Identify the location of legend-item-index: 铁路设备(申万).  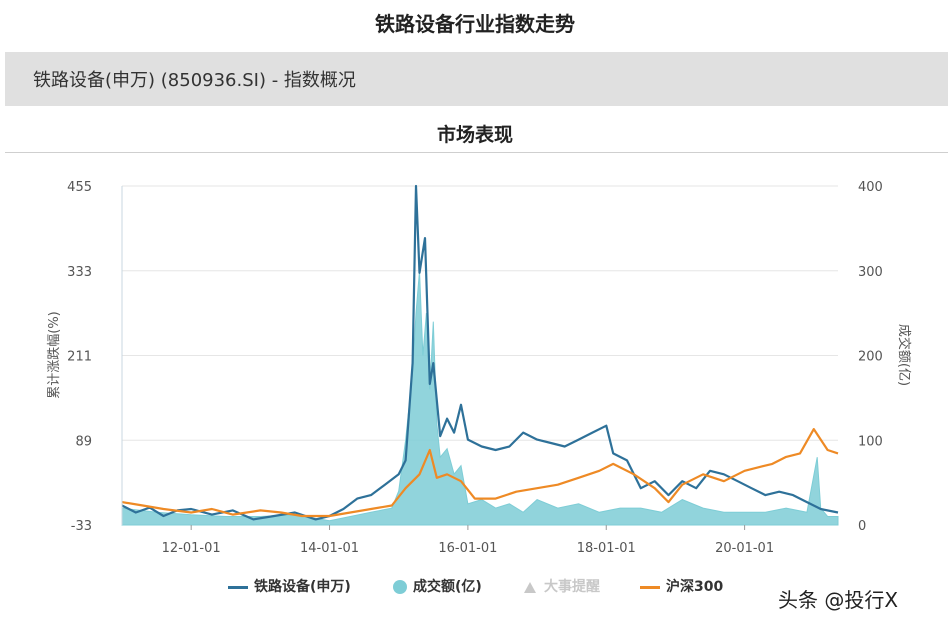
(289, 586).